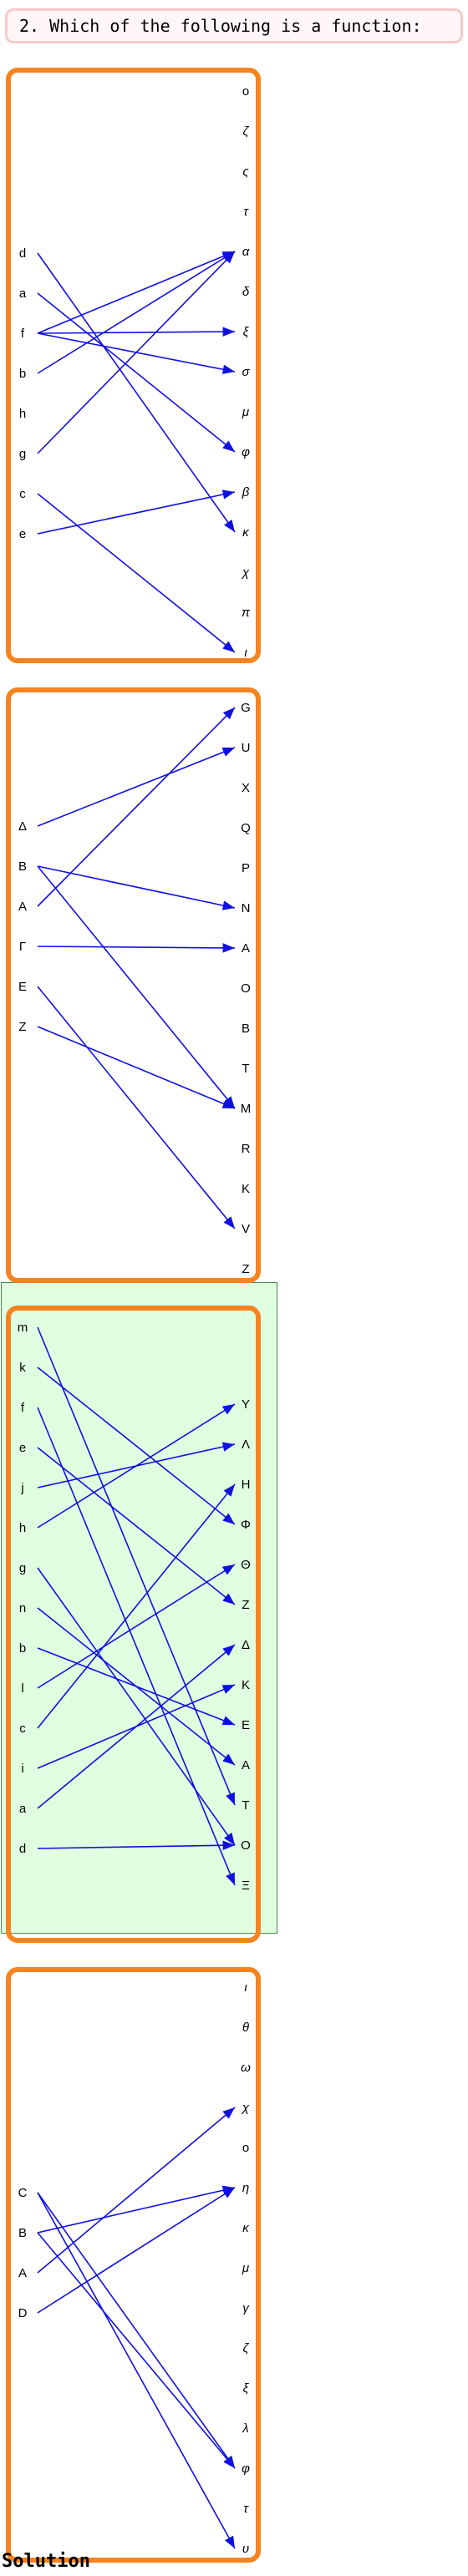  What do you see at coordinates (23, 2313) in the screenshot?
I see `domain-label: D` at bounding box center [23, 2313].